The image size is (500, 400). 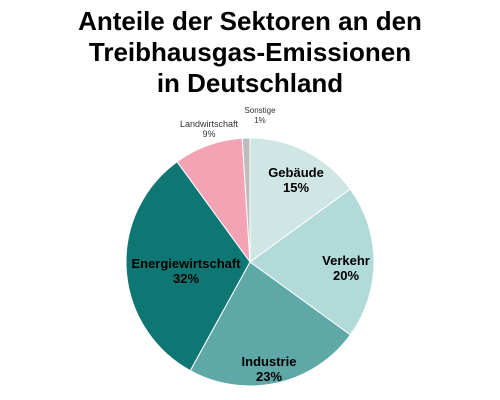 I want to click on slice-value-geb-ude: 15%, so click(x=296, y=187).